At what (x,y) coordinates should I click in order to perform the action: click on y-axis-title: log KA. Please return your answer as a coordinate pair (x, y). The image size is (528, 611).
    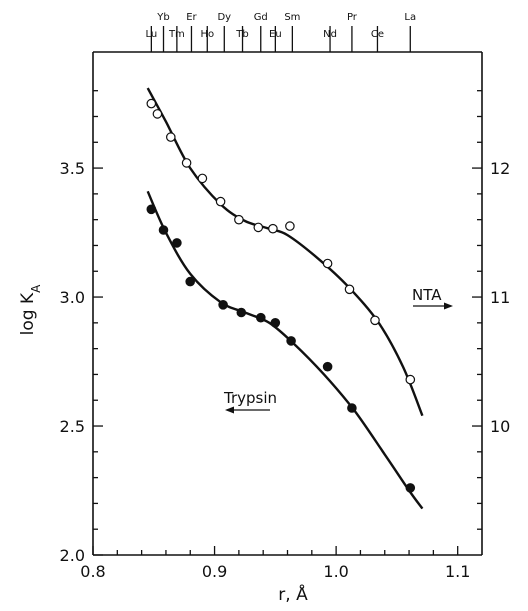
    Looking at the image, I should click on (30, 309).